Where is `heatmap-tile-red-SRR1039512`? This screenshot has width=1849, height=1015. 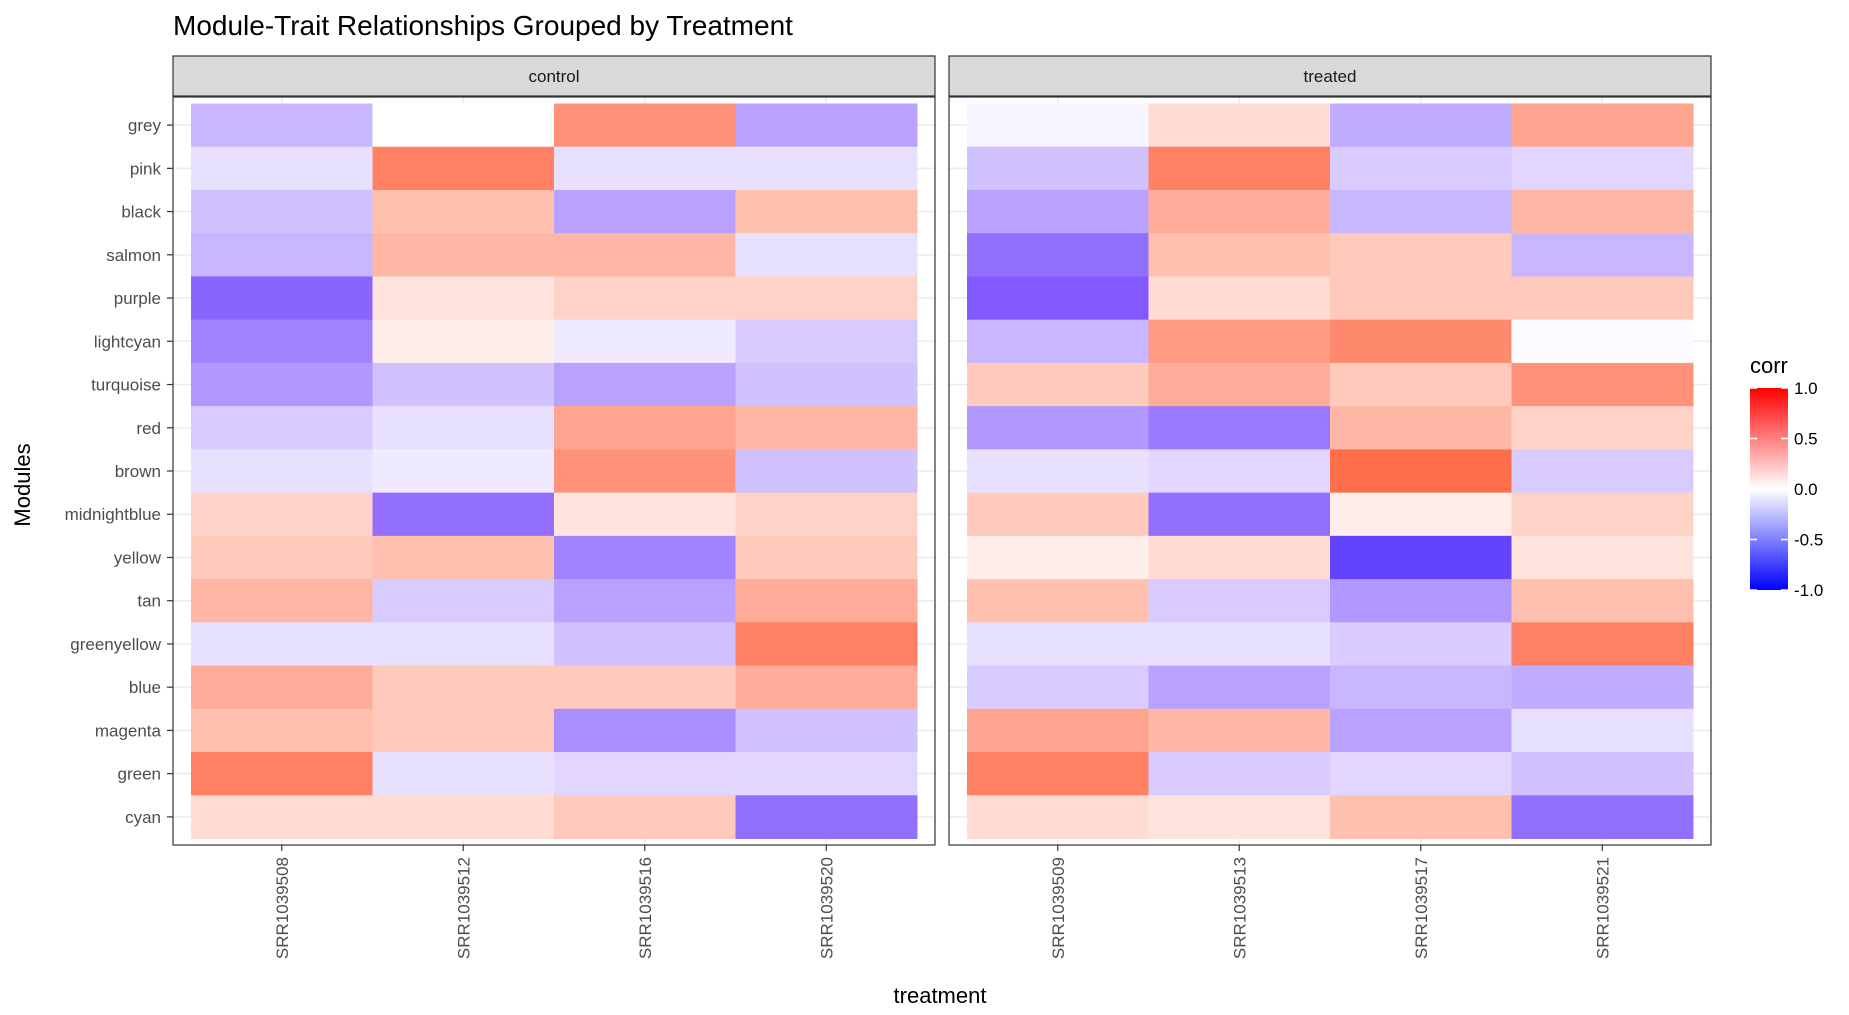
heatmap-tile-red-SRR1039512 is located at coordinates (463, 428).